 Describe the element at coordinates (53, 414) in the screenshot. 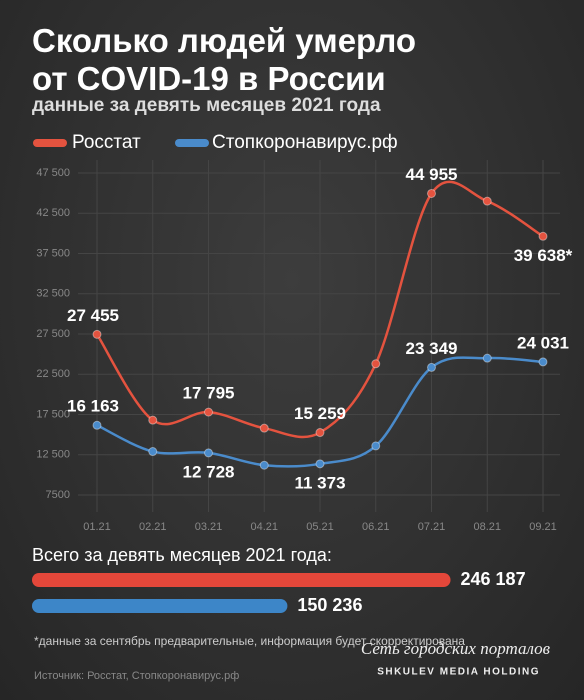

I see `y-tick-label: 17 500` at that location.